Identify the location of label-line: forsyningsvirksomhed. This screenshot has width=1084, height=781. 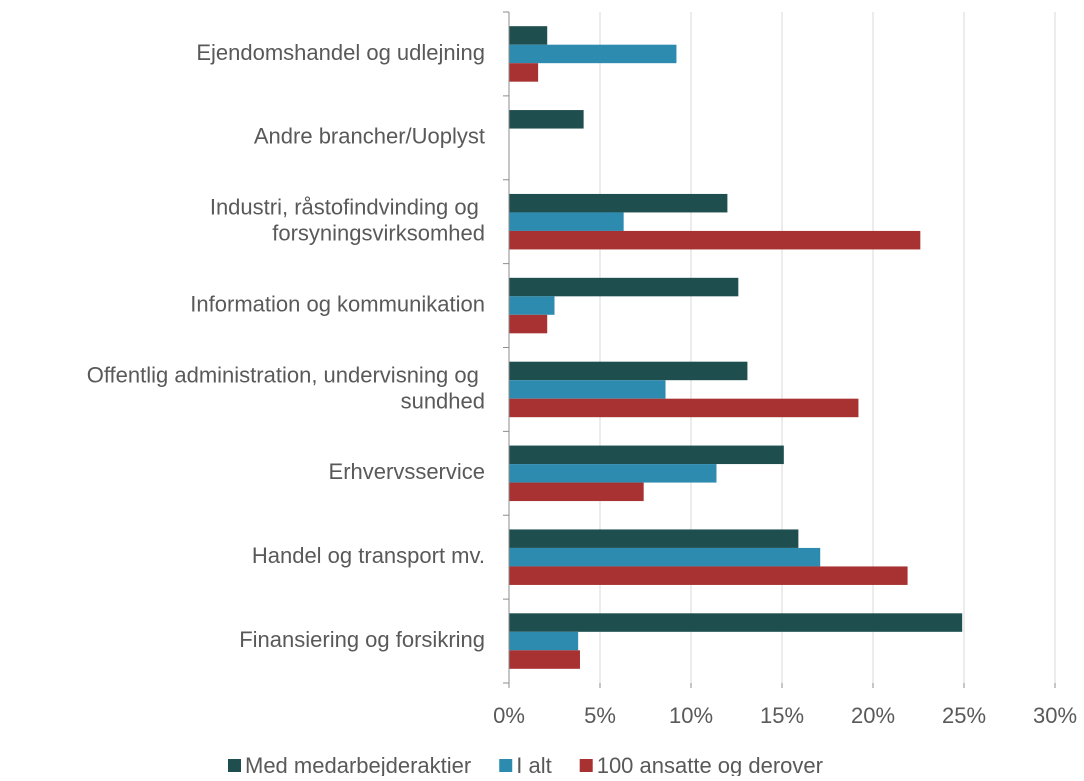
(378, 233).